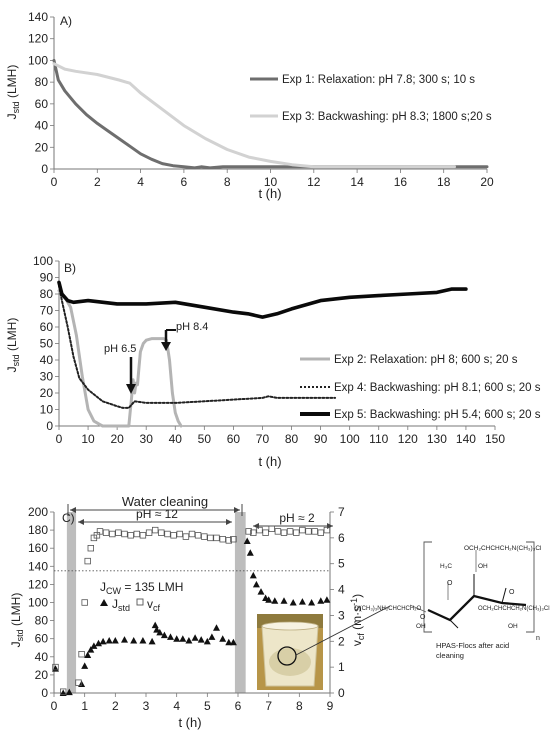 This screenshot has width=550, height=739. What do you see at coordinates (115, 706) in the screenshot?
I see `panel-c-x-tick-label: 2` at bounding box center [115, 706].